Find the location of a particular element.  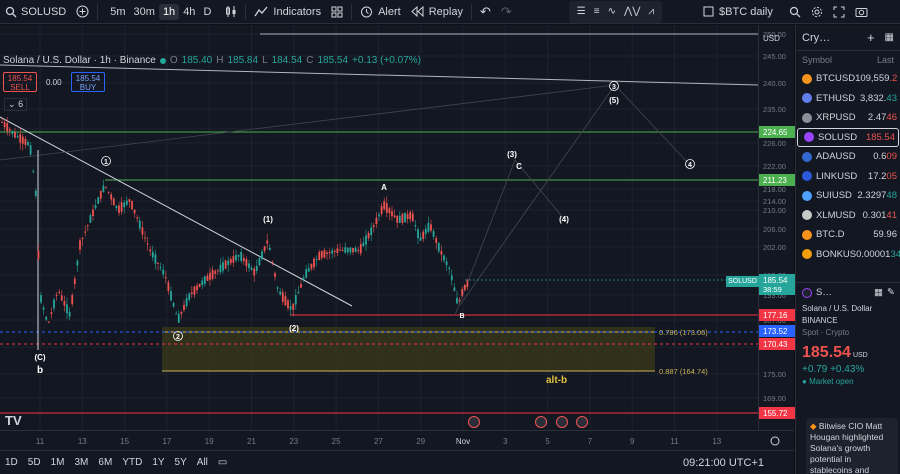

layouts-button is located at coordinates (337, 12).